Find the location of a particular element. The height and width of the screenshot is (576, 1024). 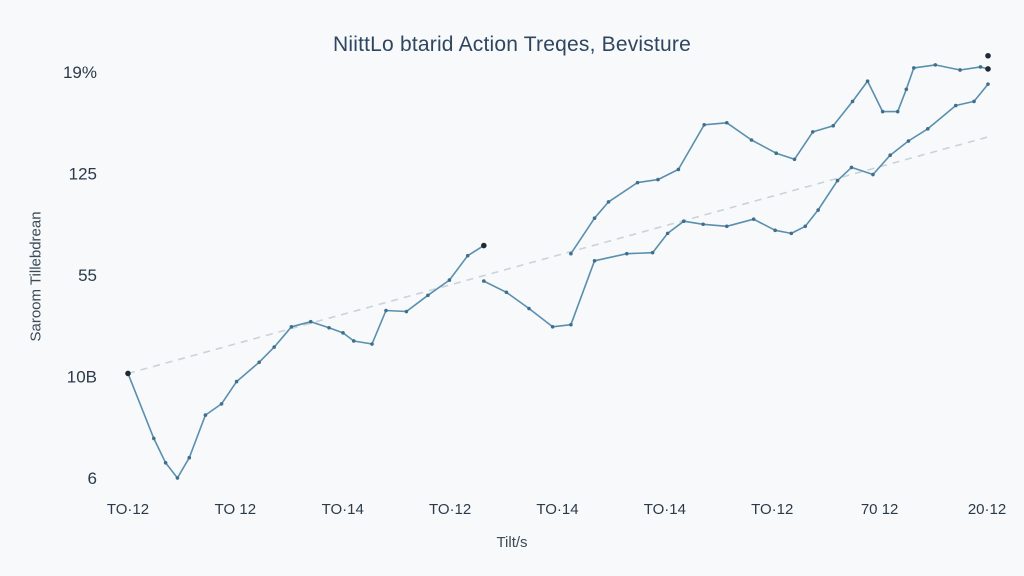

y-tick-label: 6 is located at coordinates (92, 478).